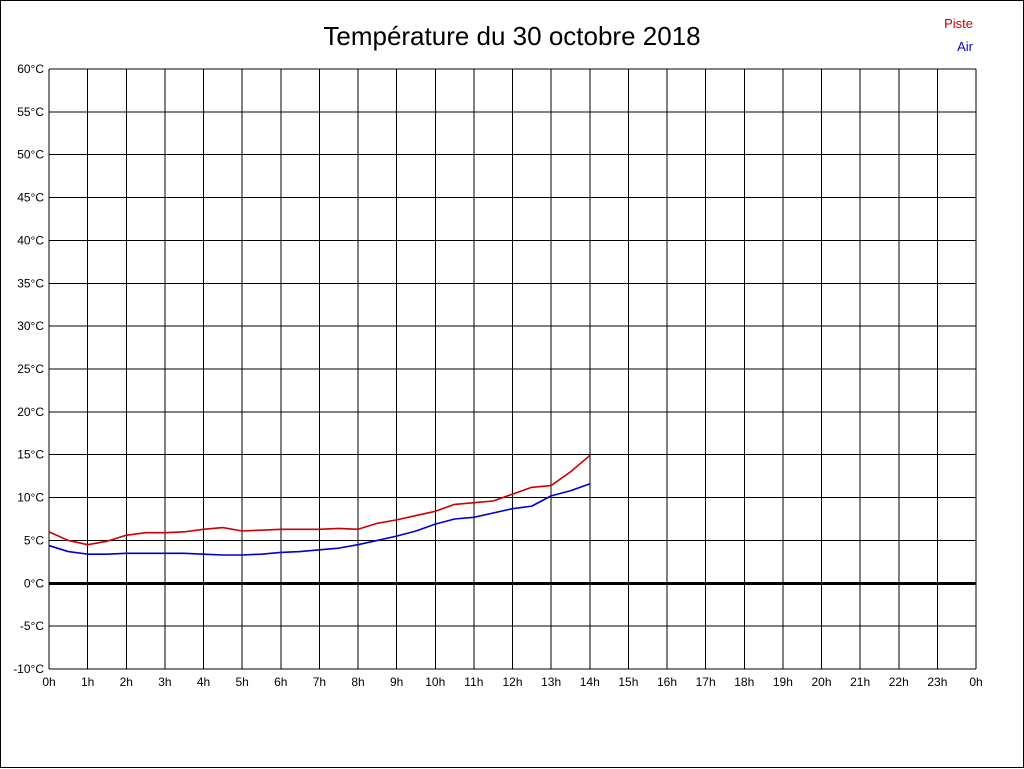 Image resolution: width=1024 pixels, height=769 pixels. Describe the element at coordinates (551, 682) in the screenshot. I see `svg-text: 13h` at that location.